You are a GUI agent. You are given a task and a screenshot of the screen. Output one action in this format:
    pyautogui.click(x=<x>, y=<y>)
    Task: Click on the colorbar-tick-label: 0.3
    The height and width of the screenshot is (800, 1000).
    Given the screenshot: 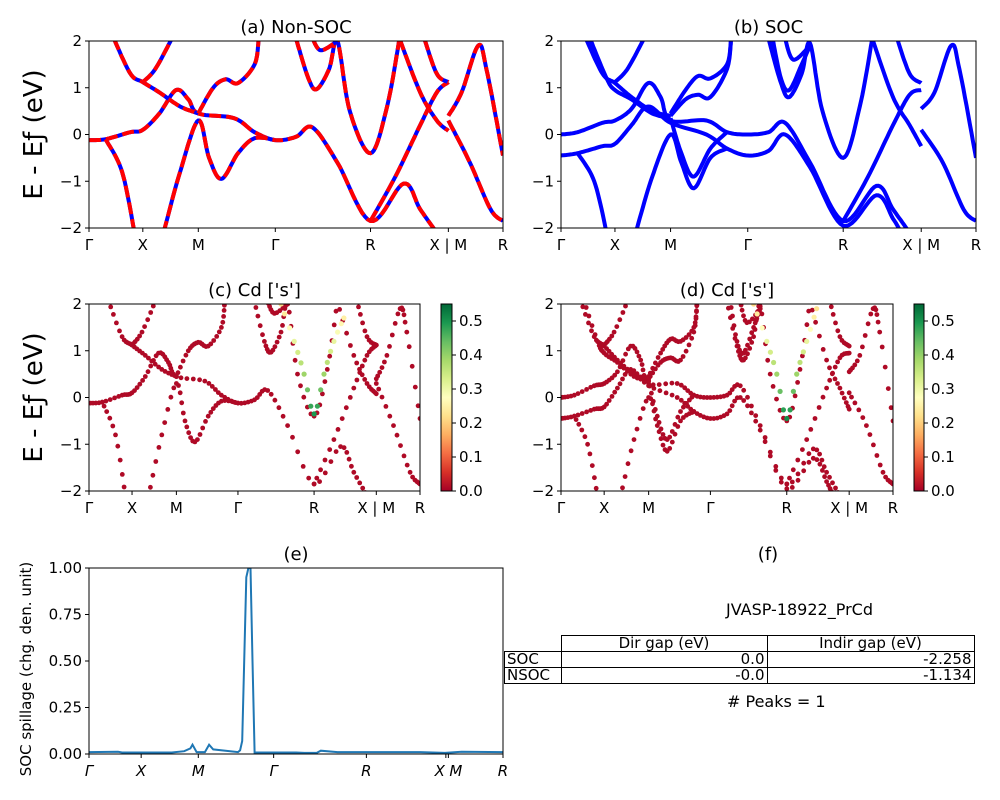 What is the action you would take?
    pyautogui.click(x=471, y=389)
    